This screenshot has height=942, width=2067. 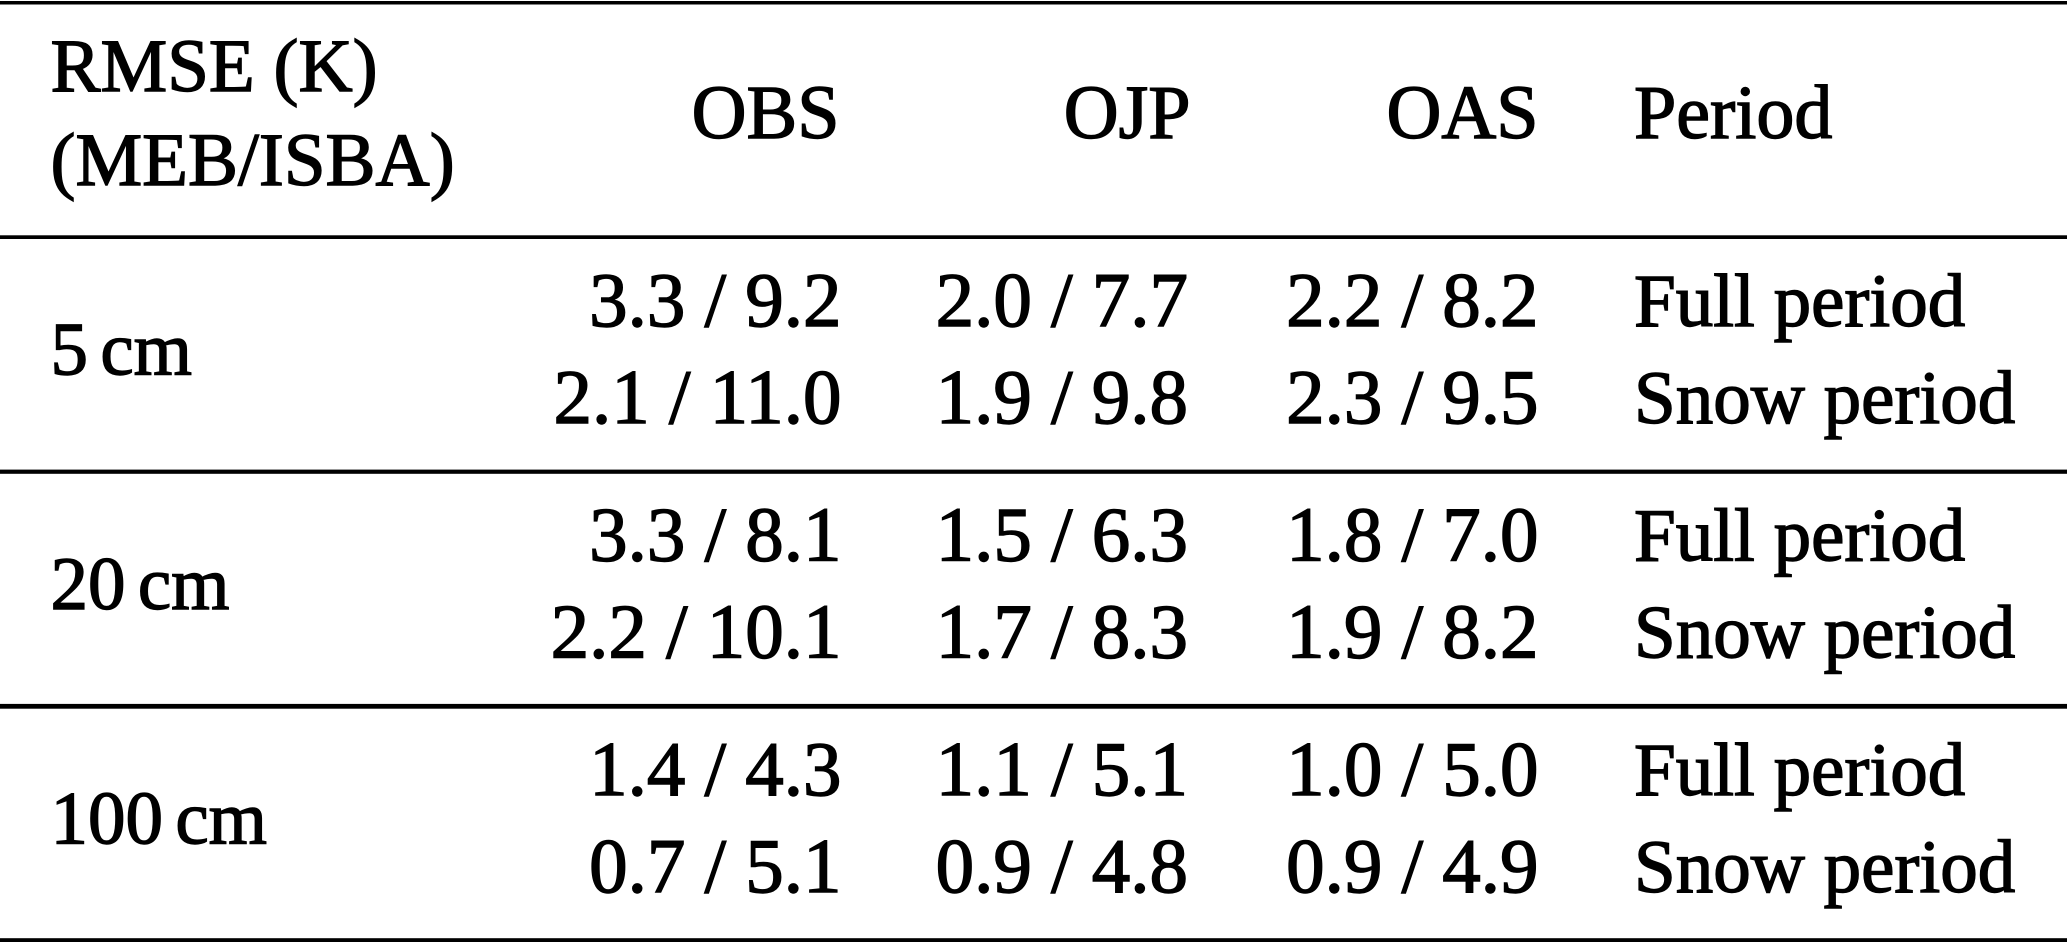 What do you see at coordinates (1062, 632) in the screenshot?
I see `svg-text: 1.7 / 8.3` at bounding box center [1062, 632].